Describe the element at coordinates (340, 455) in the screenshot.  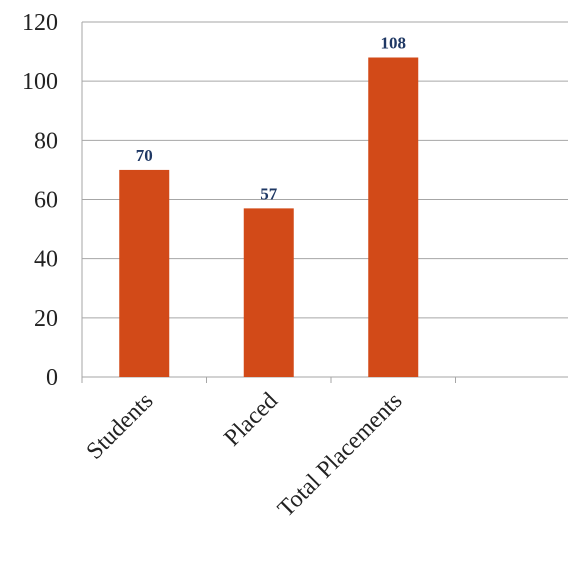
I see `x-tick-label: Total Placements` at that location.